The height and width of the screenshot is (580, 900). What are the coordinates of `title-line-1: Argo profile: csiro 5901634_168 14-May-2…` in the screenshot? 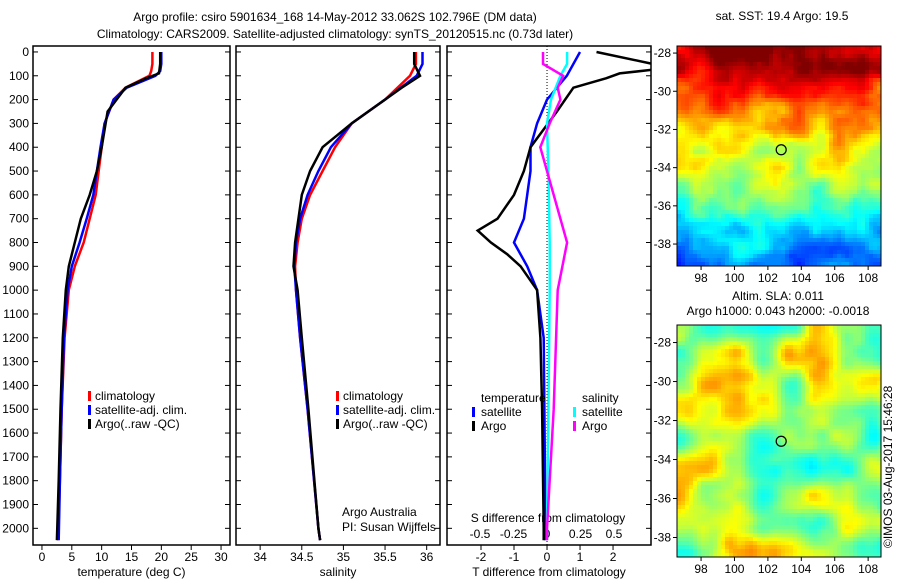 It's located at (335, 17).